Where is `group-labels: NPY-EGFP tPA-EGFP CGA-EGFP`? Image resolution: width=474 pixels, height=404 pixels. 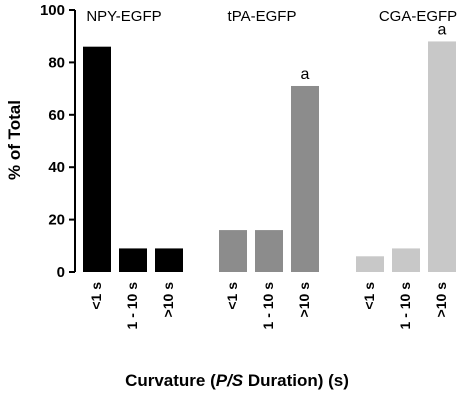 group-labels: NPY-EGFP tPA-EGFP CGA-EGFP is located at coordinates (271, 16).